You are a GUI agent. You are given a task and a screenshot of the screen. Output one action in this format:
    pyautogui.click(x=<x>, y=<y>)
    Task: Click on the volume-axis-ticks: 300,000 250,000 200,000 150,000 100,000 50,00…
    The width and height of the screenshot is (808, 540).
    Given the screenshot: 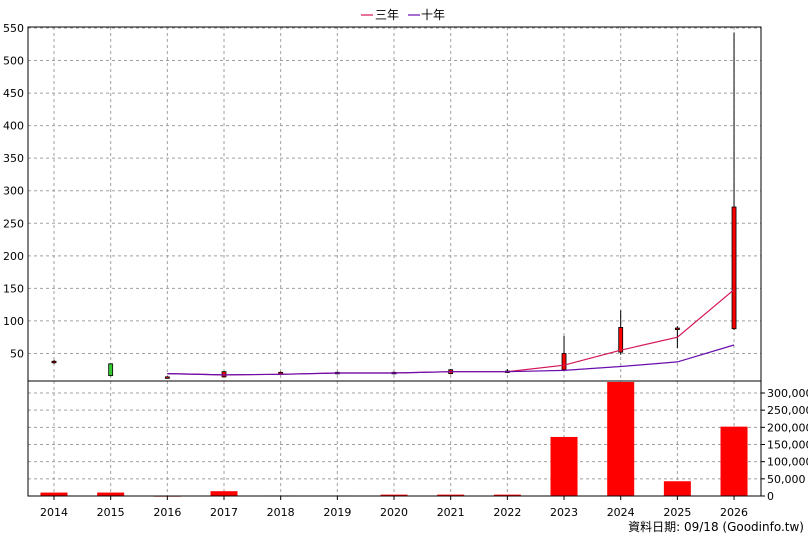 What is the action you would take?
    pyautogui.click(x=784, y=445)
    